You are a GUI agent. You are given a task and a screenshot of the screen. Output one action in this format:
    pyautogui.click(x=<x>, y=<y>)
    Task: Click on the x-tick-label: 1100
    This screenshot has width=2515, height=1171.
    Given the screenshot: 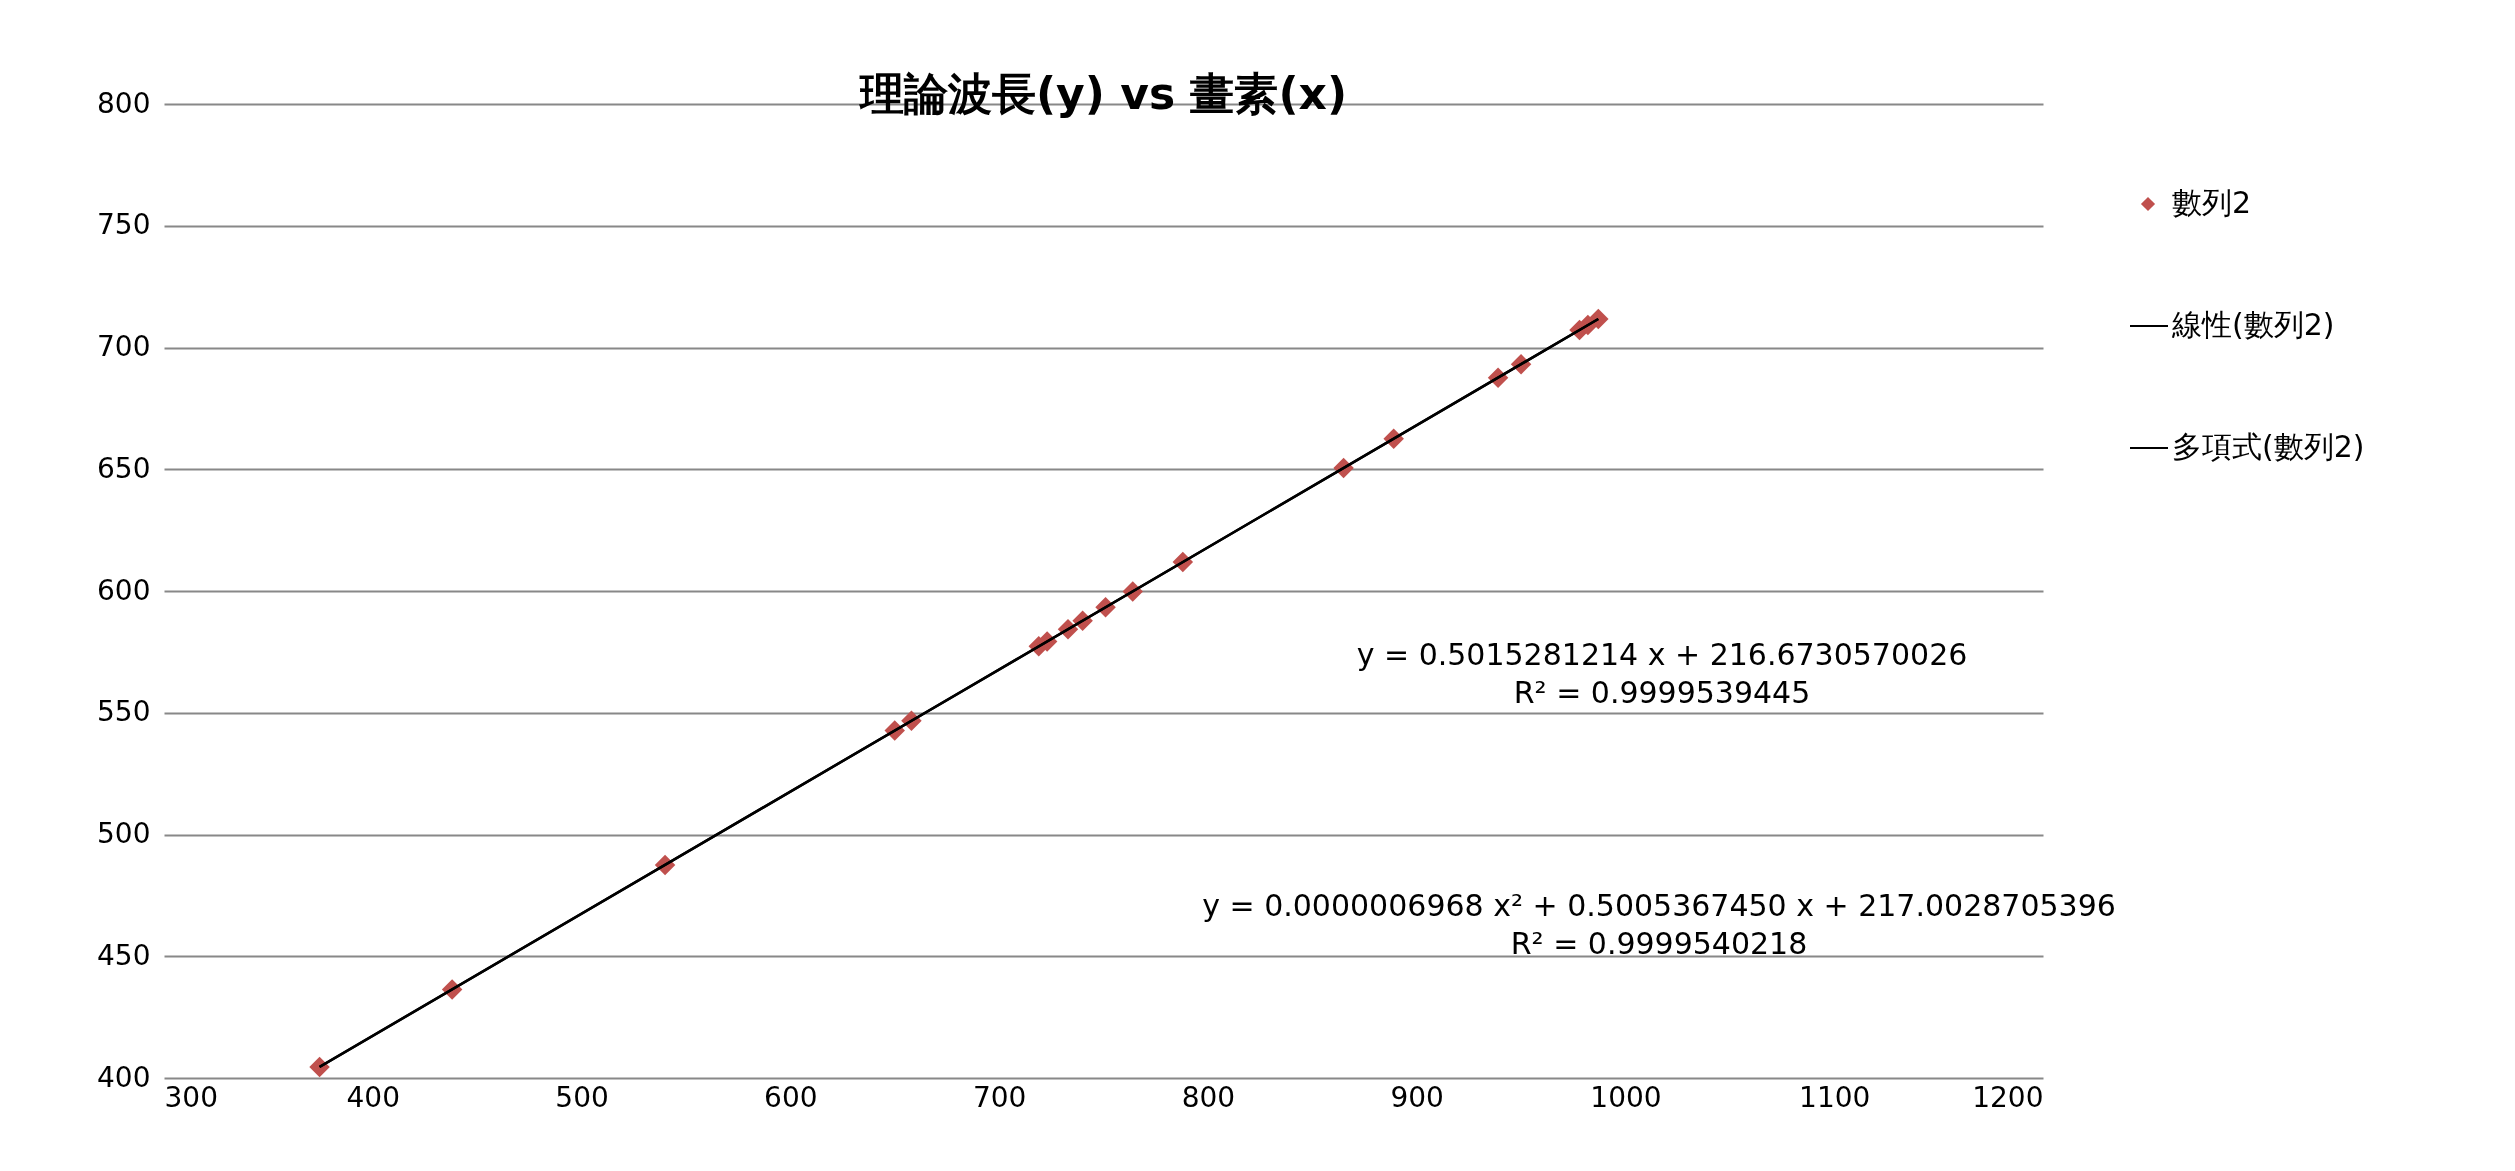 What is the action you would take?
    pyautogui.click(x=1835, y=1097)
    